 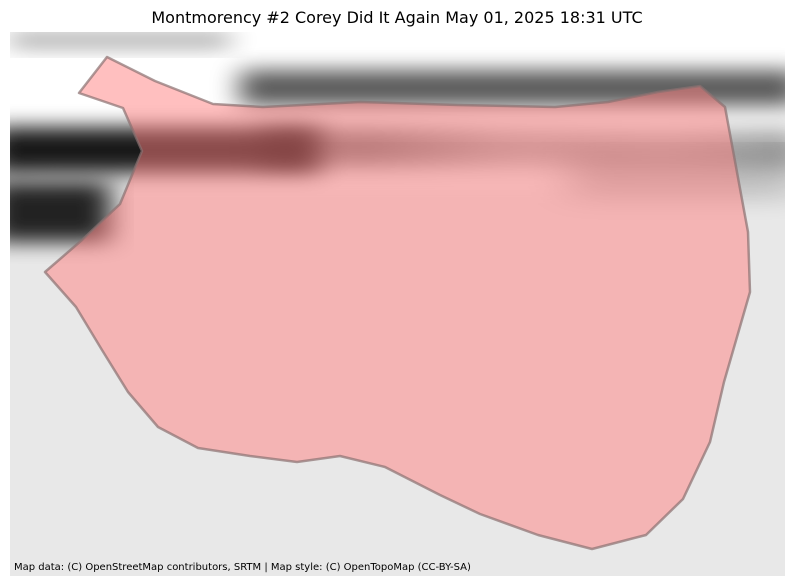 What do you see at coordinates (120, 40) in the screenshot?
I see `hillshade-top-left-streak` at bounding box center [120, 40].